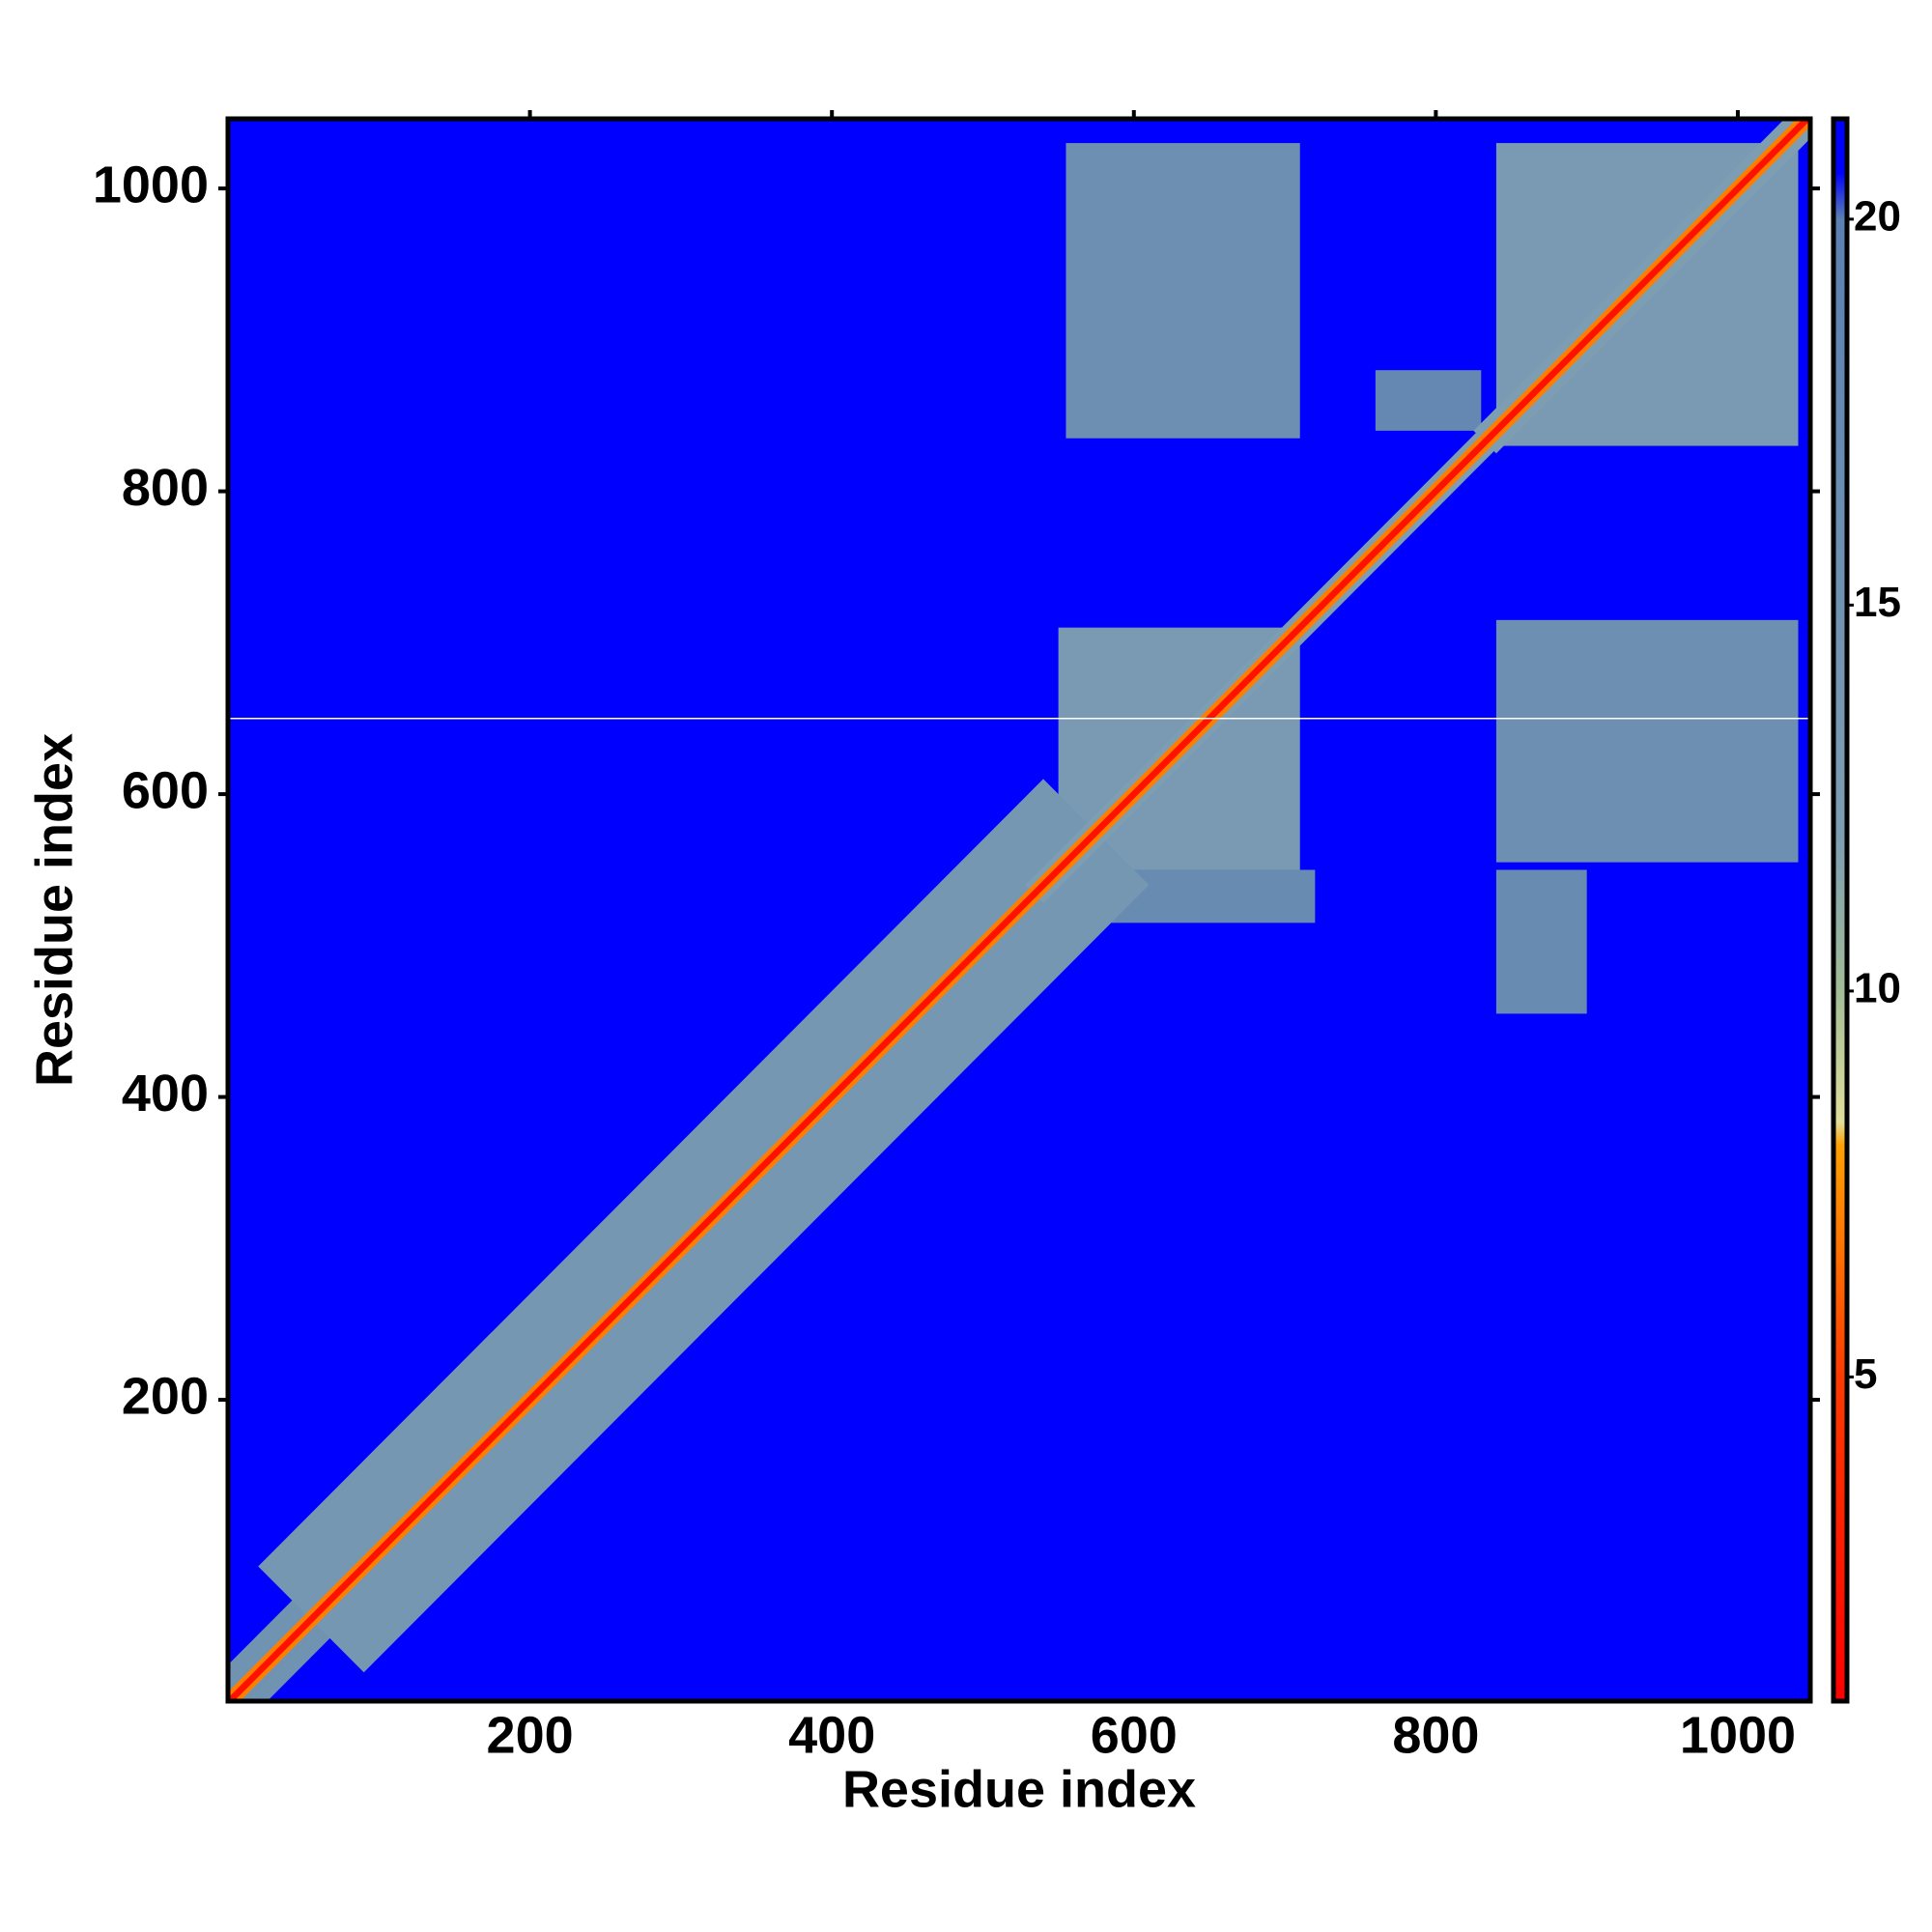  I want to click on x-tick-label: 400, so click(831, 1735).